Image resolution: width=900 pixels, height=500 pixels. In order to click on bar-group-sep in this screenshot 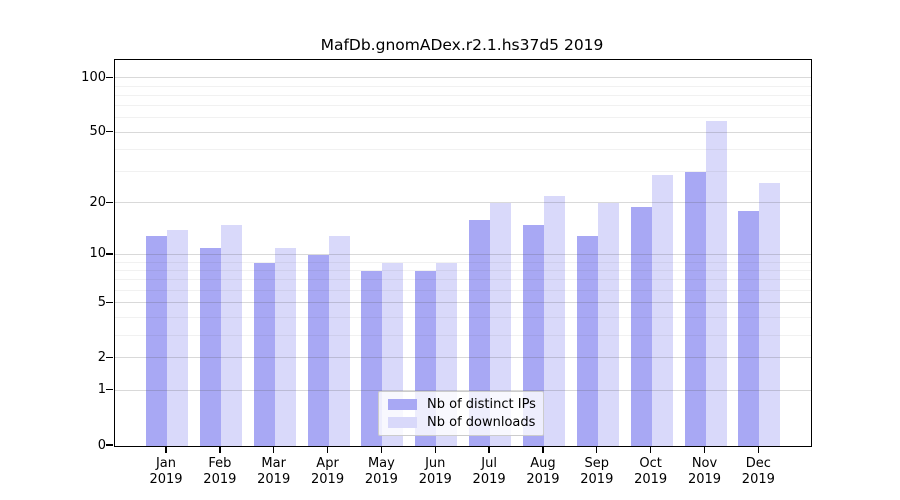, I will do `click(597, 324)`.